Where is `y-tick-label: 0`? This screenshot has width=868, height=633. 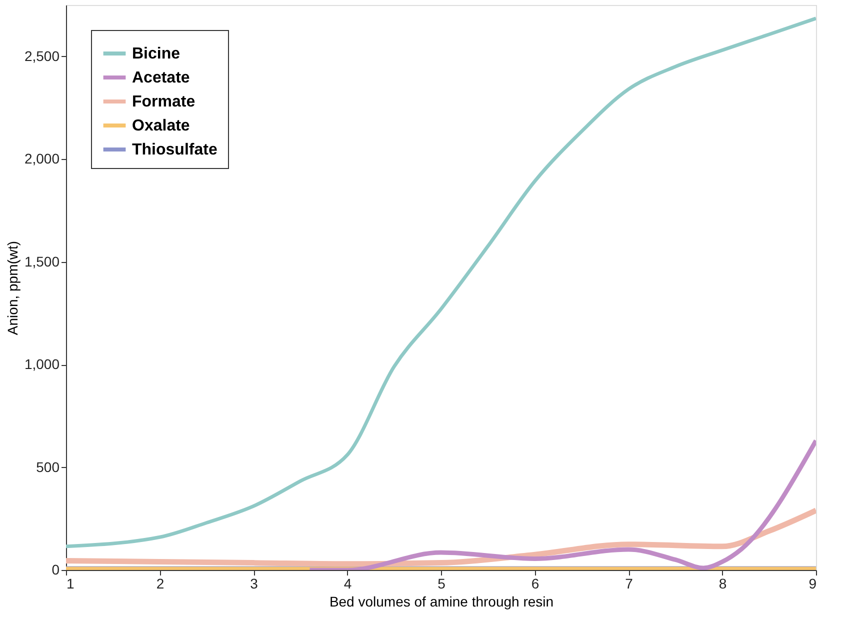
y-tick-label: 0 is located at coordinates (56, 570).